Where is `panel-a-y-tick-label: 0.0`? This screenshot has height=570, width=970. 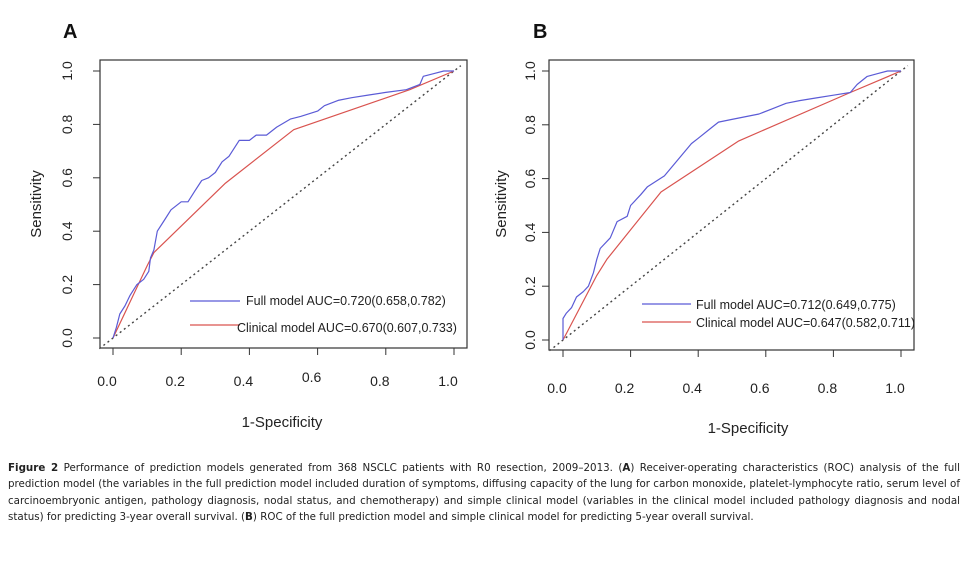 panel-a-y-tick-label: 0.0 is located at coordinates (67, 338).